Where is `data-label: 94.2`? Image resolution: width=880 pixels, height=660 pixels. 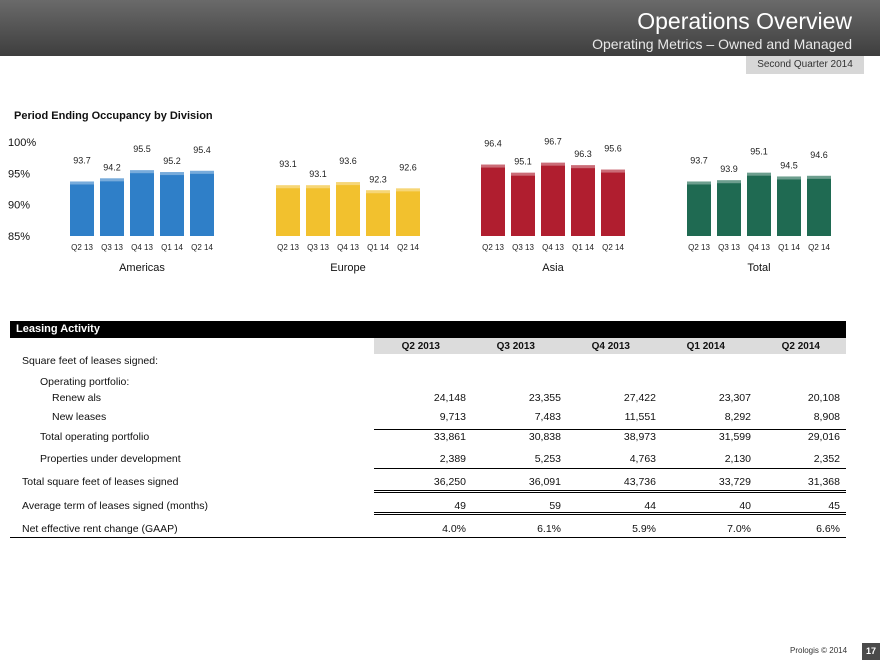 data-label: 94.2 is located at coordinates (112, 167).